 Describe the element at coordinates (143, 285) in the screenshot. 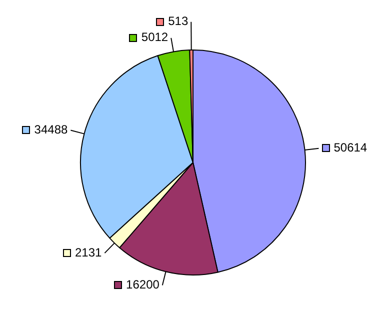

I see `data-label: 16200` at that location.